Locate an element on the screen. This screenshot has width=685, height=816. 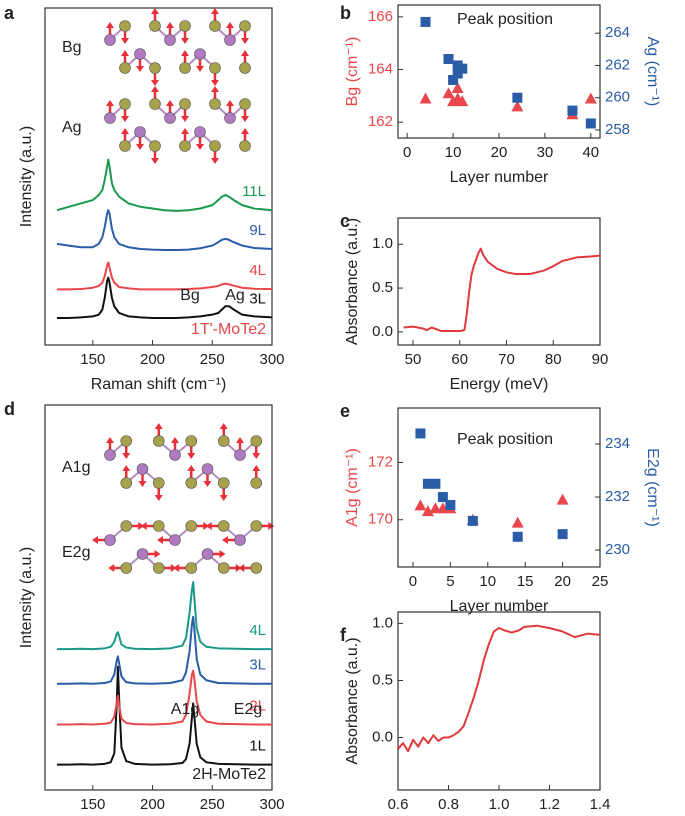
x-tick-label: 1.2 is located at coordinates (549, 804).